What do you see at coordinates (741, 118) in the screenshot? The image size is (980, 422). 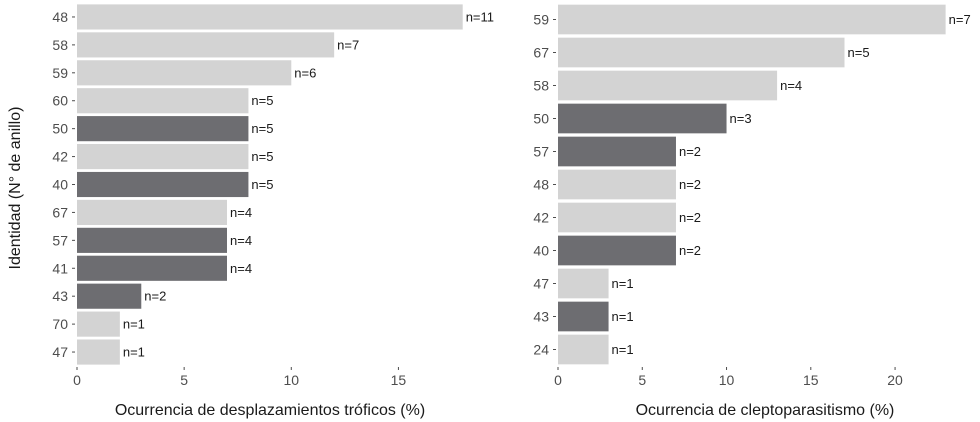 I see `bar-value-label: n=3` at bounding box center [741, 118].